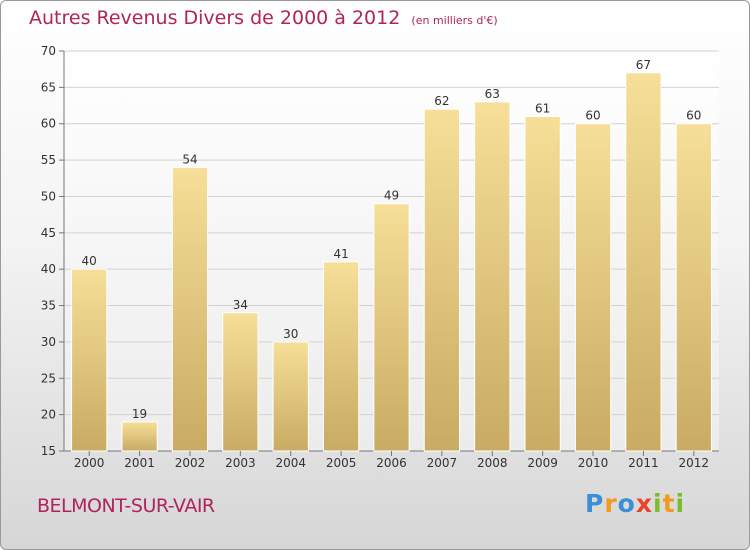  Describe the element at coordinates (89, 261) in the screenshot. I see `data-label: 40` at that location.